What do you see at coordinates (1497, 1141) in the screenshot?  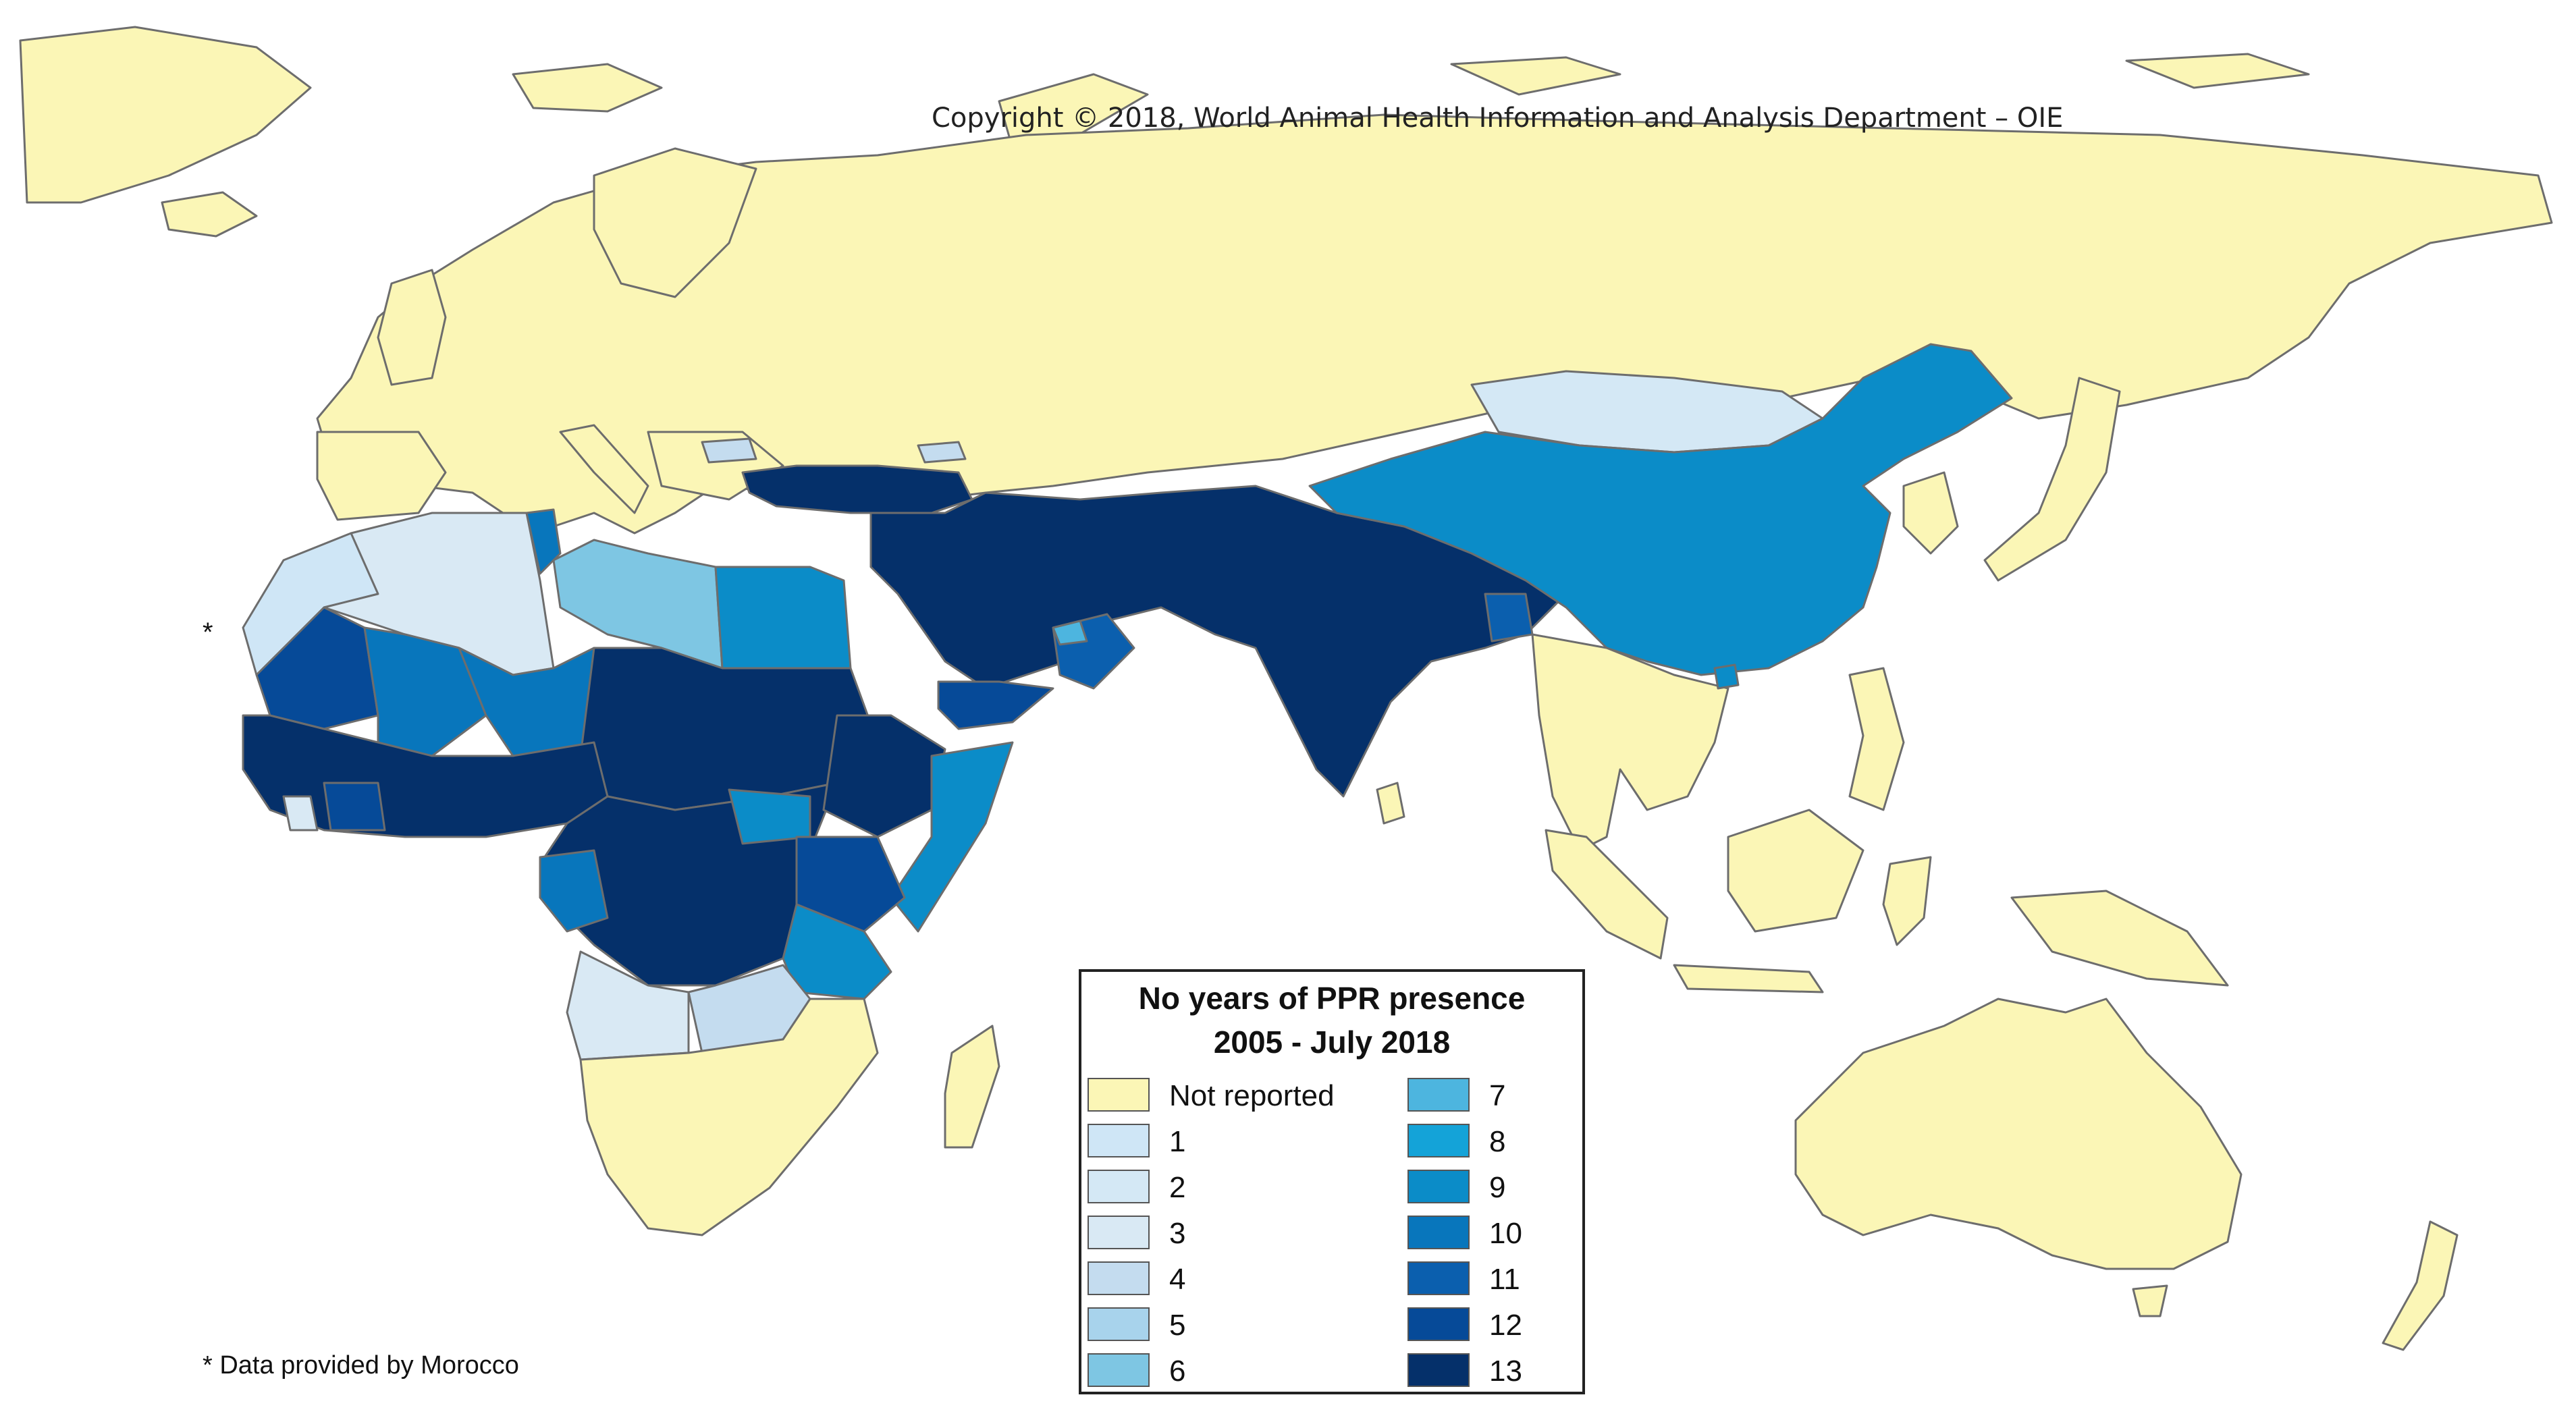 I see `legend-label: 8` at bounding box center [1497, 1141].